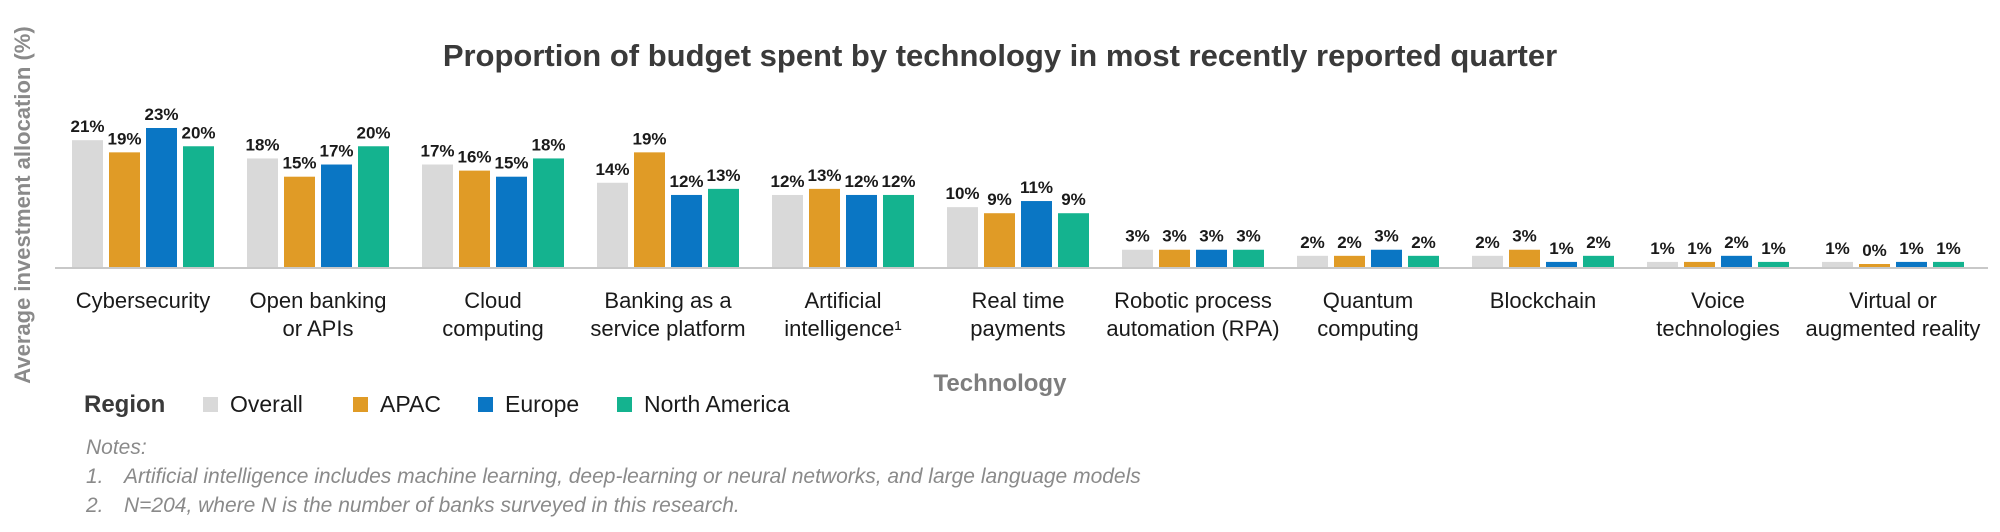  What do you see at coordinates (1718, 328) in the screenshot?
I see `category-label: technologies` at bounding box center [1718, 328].